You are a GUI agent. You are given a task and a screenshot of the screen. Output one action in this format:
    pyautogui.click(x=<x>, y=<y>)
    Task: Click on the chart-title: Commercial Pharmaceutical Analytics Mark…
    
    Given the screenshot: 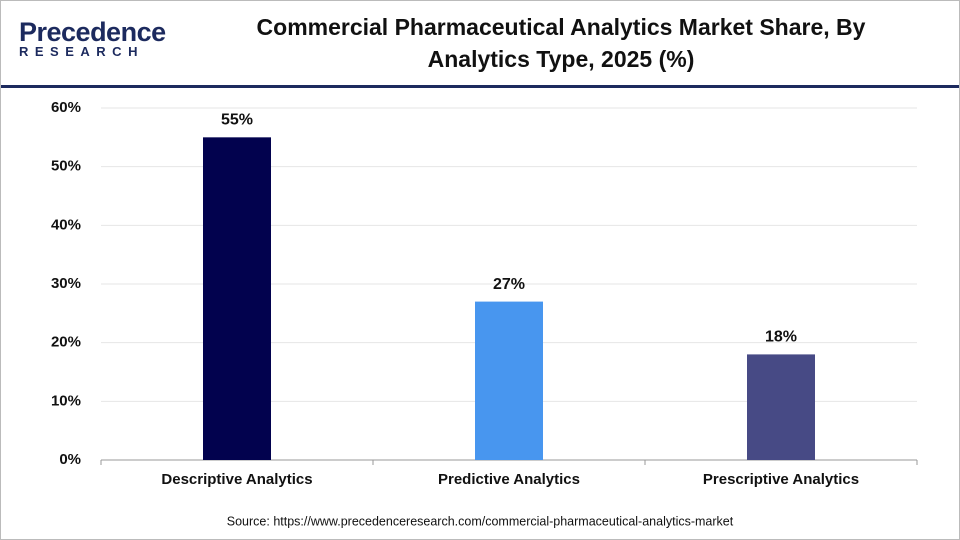 What is the action you would take?
    pyautogui.click(x=561, y=43)
    